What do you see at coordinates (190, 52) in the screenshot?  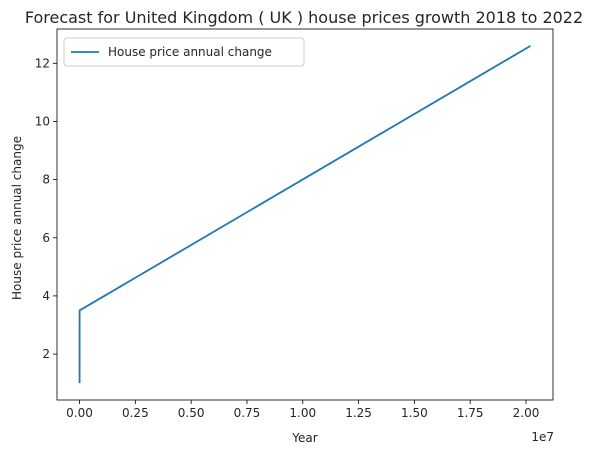 I see `legend-entry-label: House price annual change` at bounding box center [190, 52].